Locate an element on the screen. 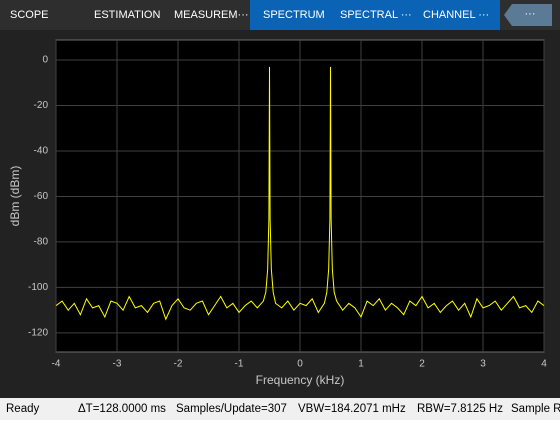 Image resolution: width=560 pixels, height=425 pixels. x-axis-label: Frequency (kHz) is located at coordinates (300, 380).